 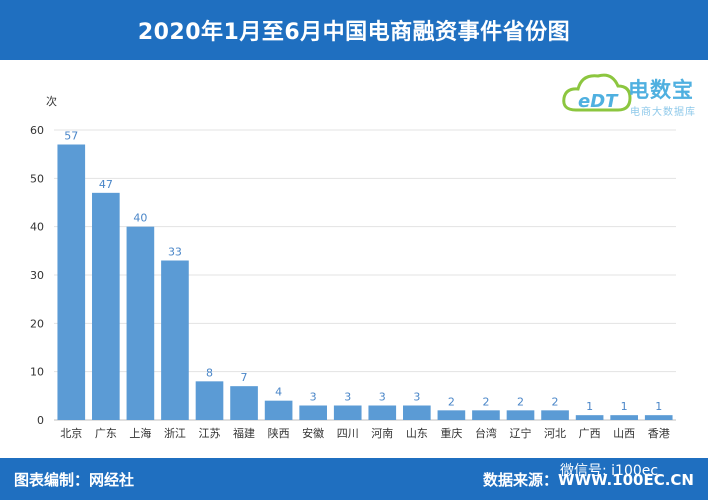 I want to click on category-label: 福建, so click(x=244, y=433).